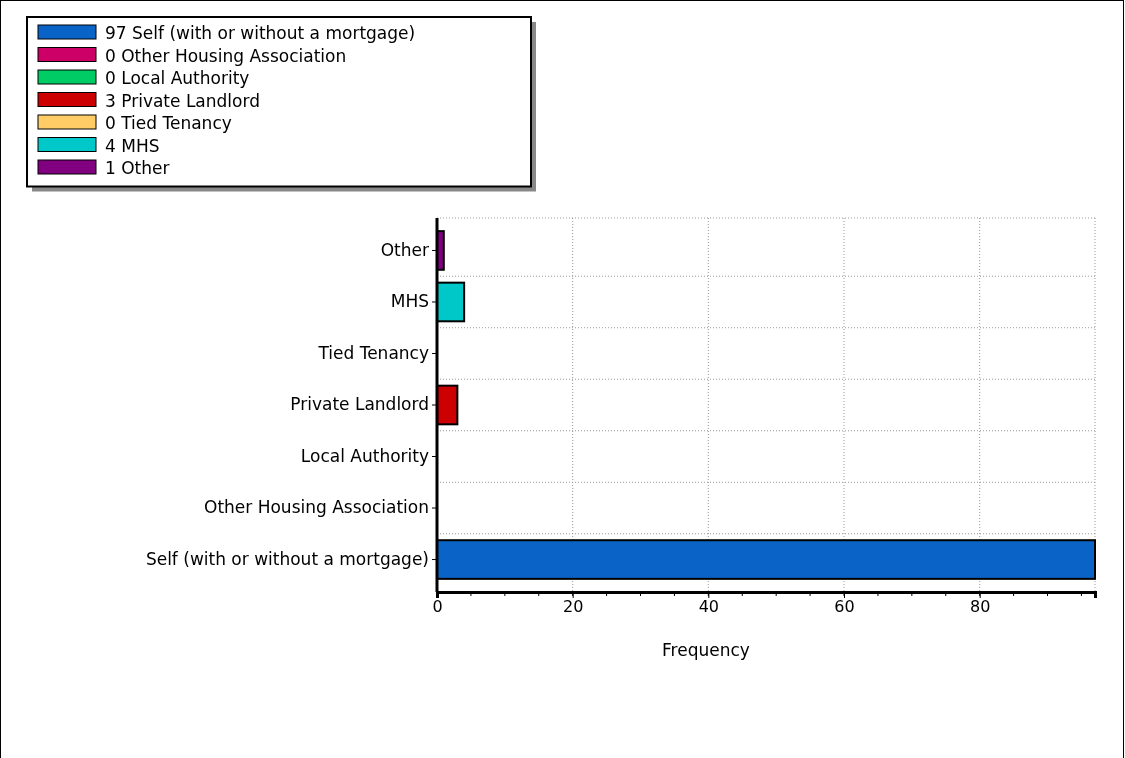 The width and height of the screenshot is (1125, 758). What do you see at coordinates (980, 607) in the screenshot?
I see `x-tick-label: 80` at bounding box center [980, 607].